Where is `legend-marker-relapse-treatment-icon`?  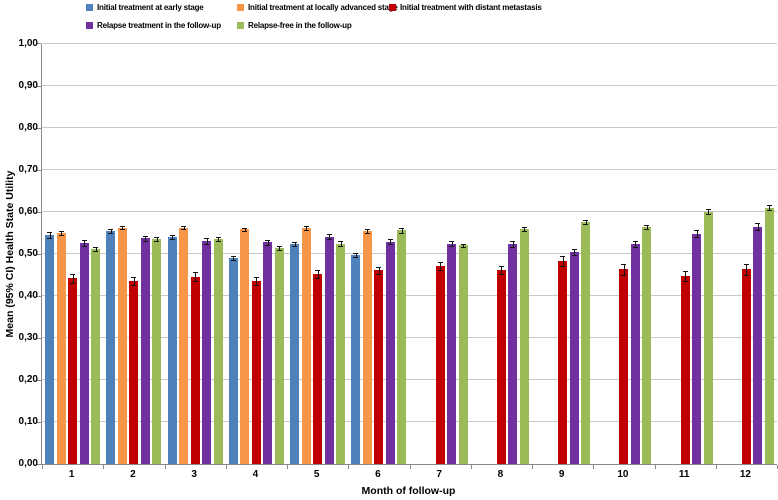 legend-marker-relapse-treatment-icon is located at coordinates (89, 25).